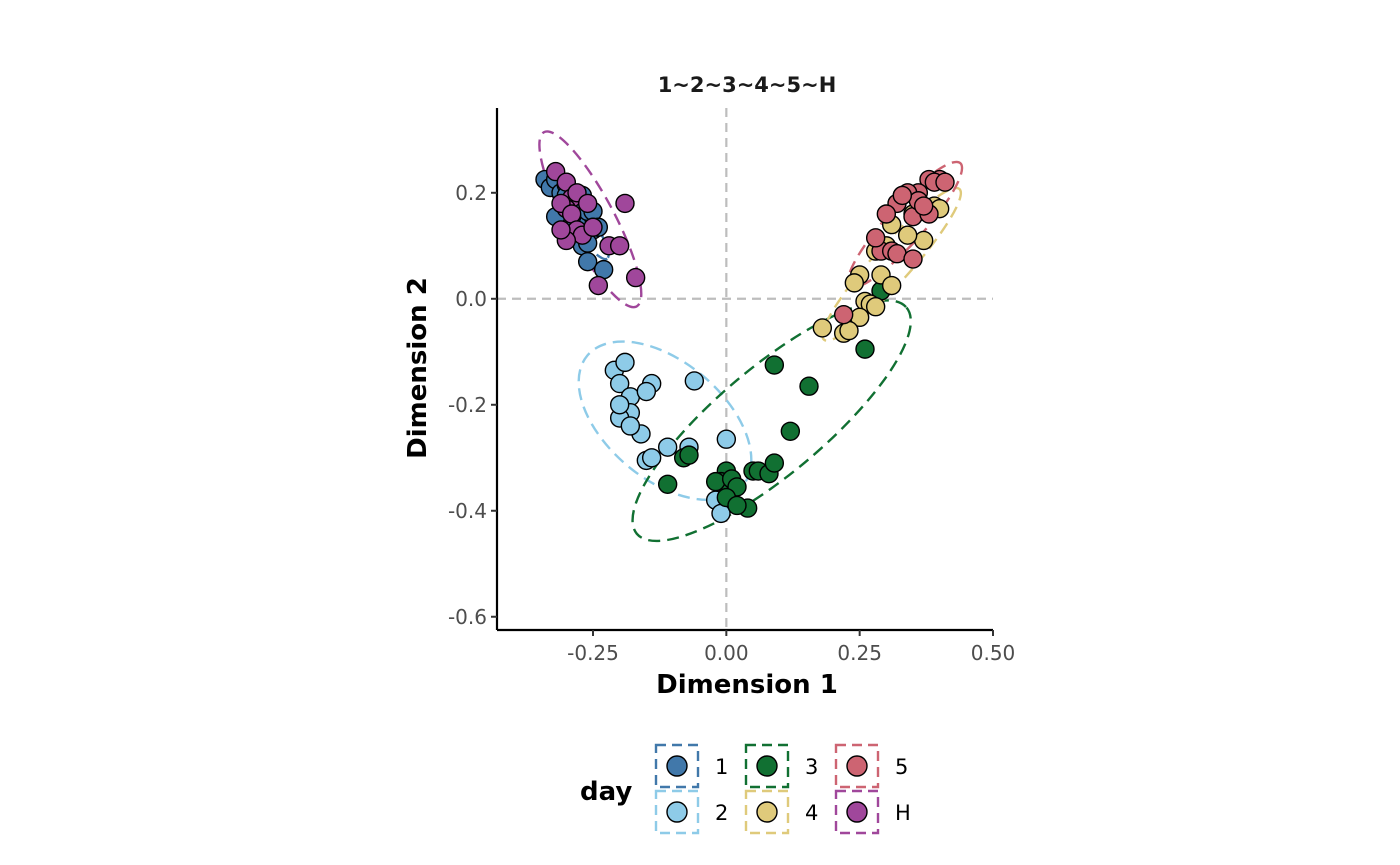 The height and width of the screenshot is (865, 1400). I want to click on x-tick-label: -0.25, so click(593, 653).